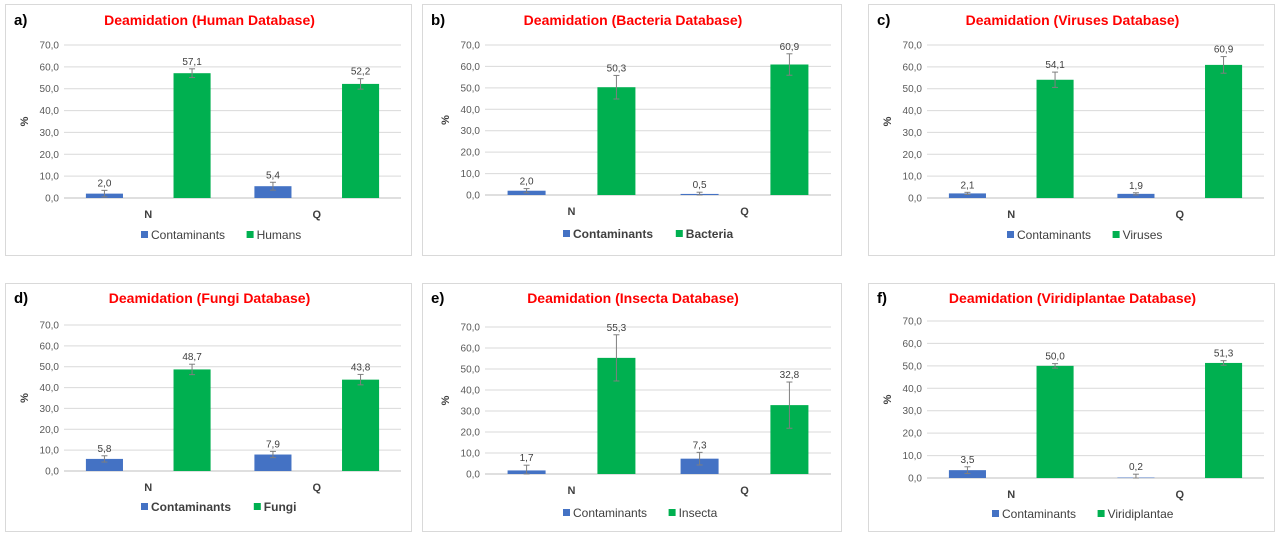 This screenshot has width=1280, height=535. What do you see at coordinates (967, 460) in the screenshot?
I see `data-label: 3,5` at bounding box center [967, 460].